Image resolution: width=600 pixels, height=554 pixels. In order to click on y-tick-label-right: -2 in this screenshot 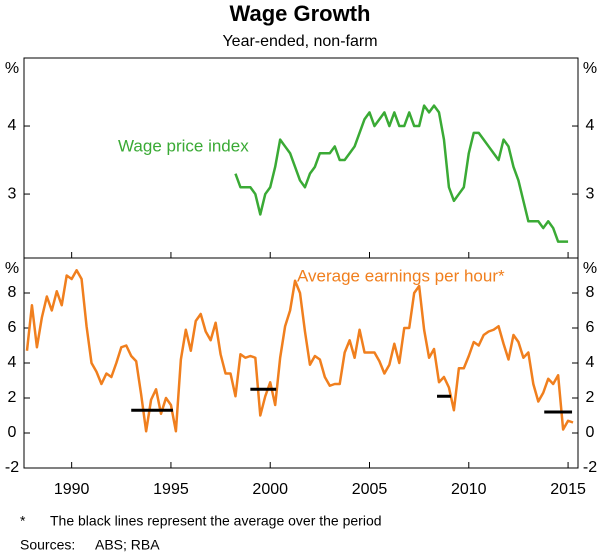, I will do `click(590, 467)`.